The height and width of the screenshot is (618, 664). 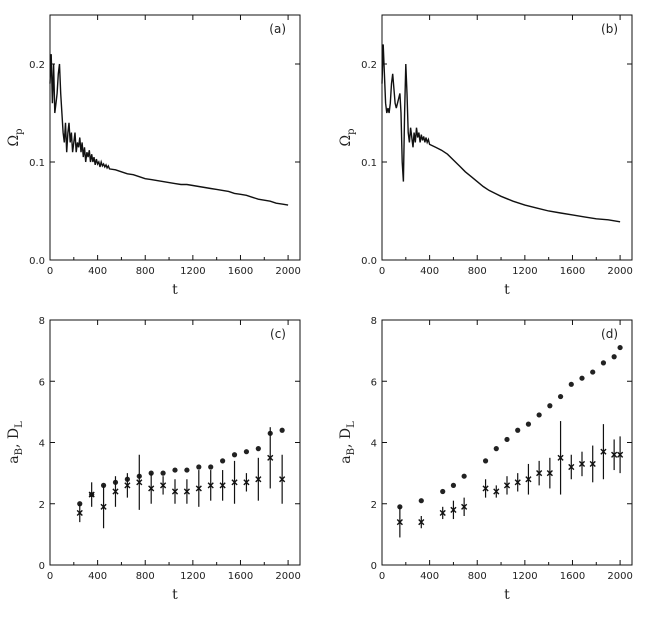 I want to click on y-tick-label: 0.2, so click(x=369, y=65).